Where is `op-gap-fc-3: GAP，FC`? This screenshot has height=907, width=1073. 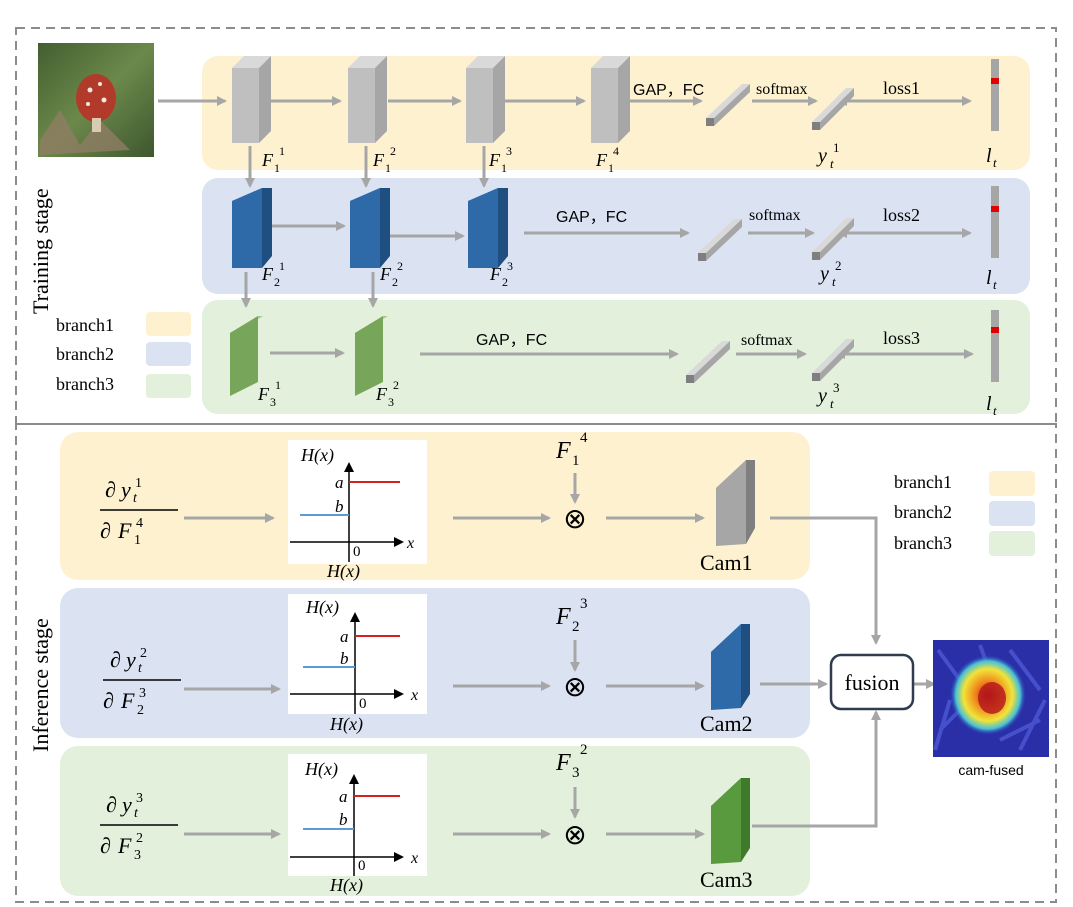 op-gap-fc-3: GAP，FC is located at coordinates (511, 340).